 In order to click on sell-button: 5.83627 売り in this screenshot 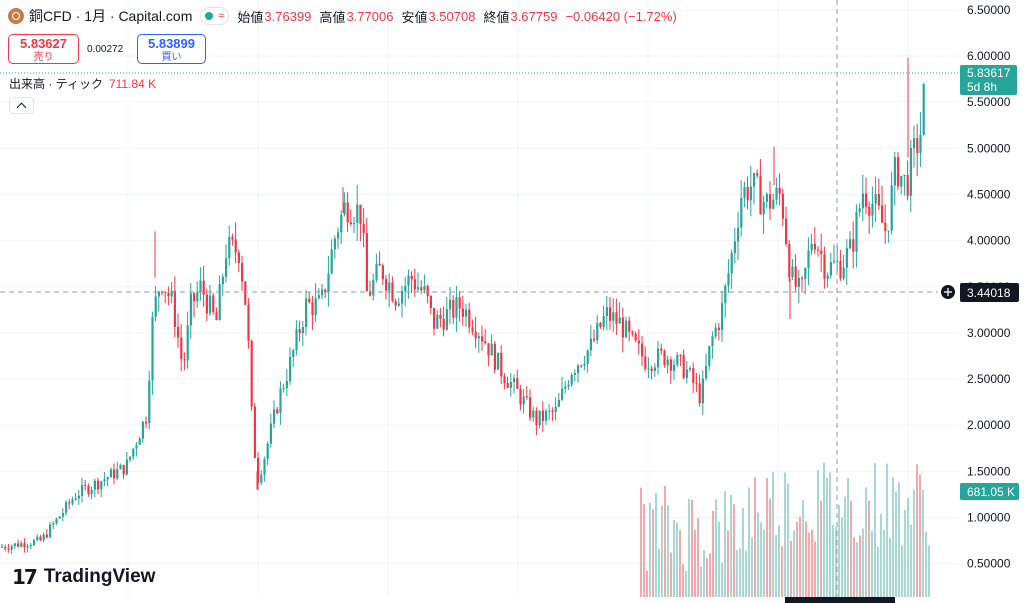, I will do `click(43, 49)`.